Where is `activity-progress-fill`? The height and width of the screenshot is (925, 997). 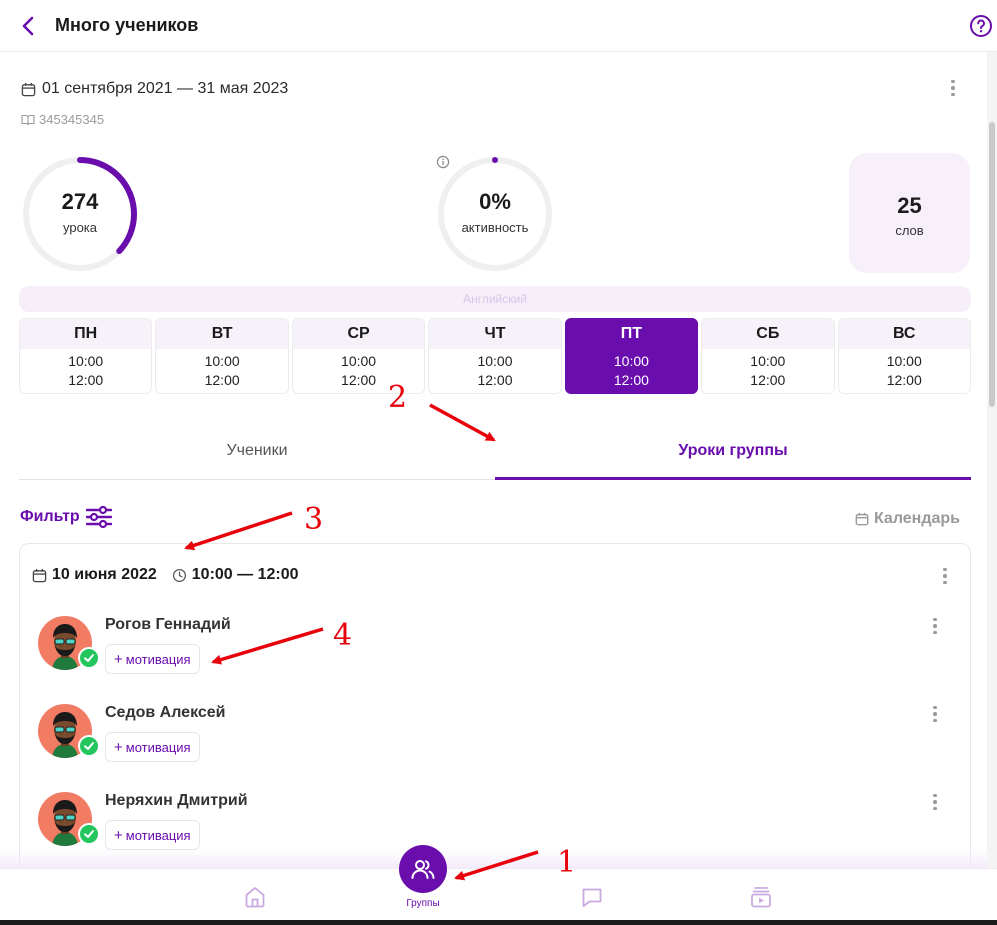 activity-progress-fill is located at coordinates (495, 214).